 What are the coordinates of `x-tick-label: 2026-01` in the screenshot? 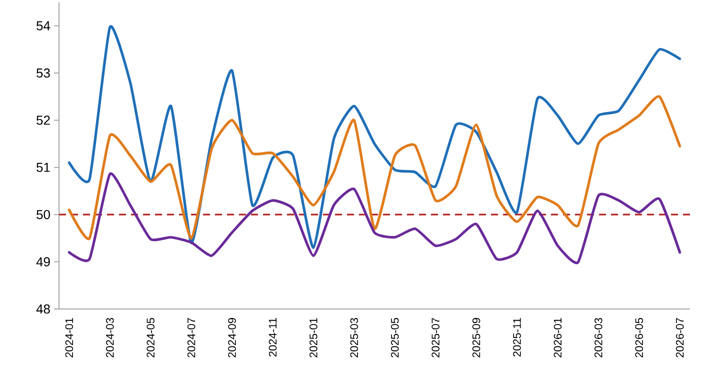 It's located at (558, 338).